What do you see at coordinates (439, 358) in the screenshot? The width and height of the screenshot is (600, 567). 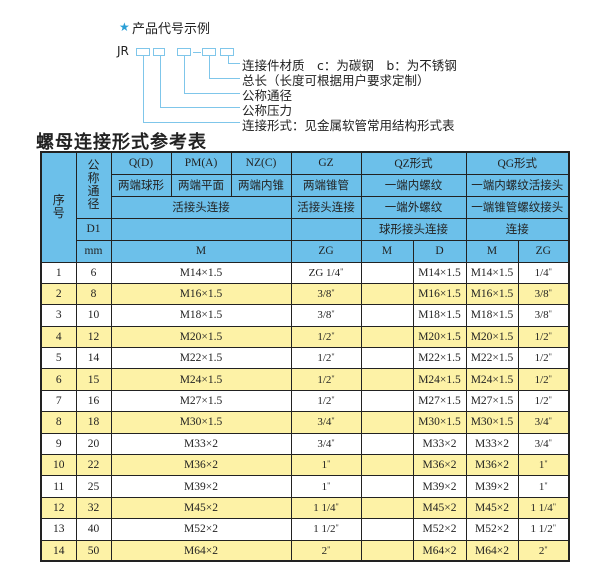 I see `cell-qz-d: M22×1.5` at bounding box center [439, 358].